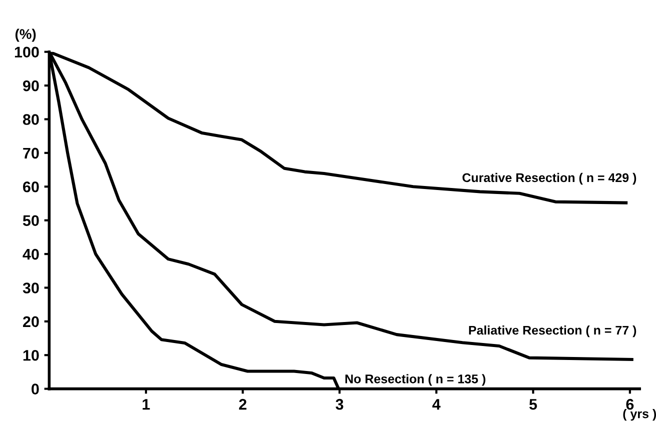 The image size is (656, 432). I want to click on x-tick-label: 5, so click(533, 404).